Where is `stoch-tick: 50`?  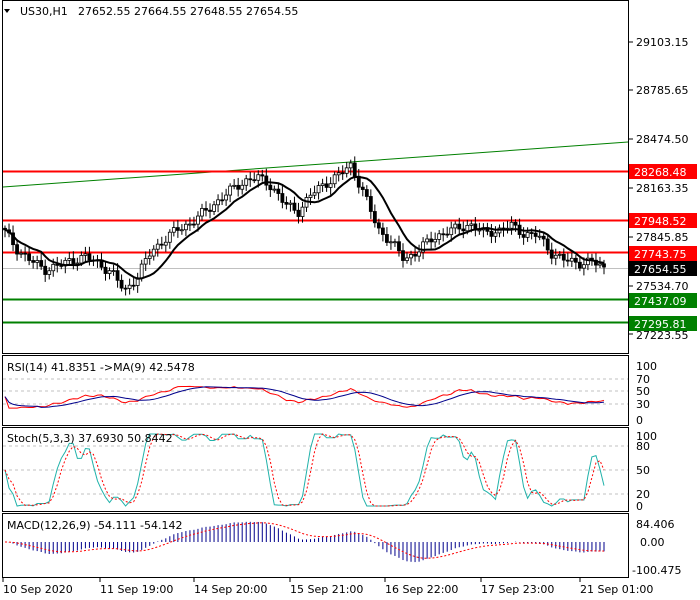
stoch-tick: 50 is located at coordinates (643, 470).